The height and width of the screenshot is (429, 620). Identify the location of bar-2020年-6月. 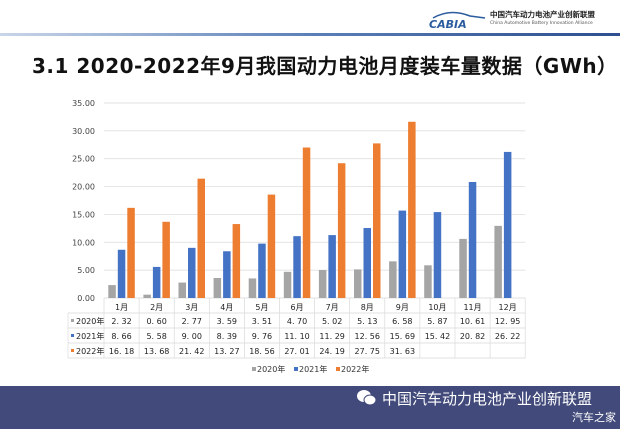
(287, 284).